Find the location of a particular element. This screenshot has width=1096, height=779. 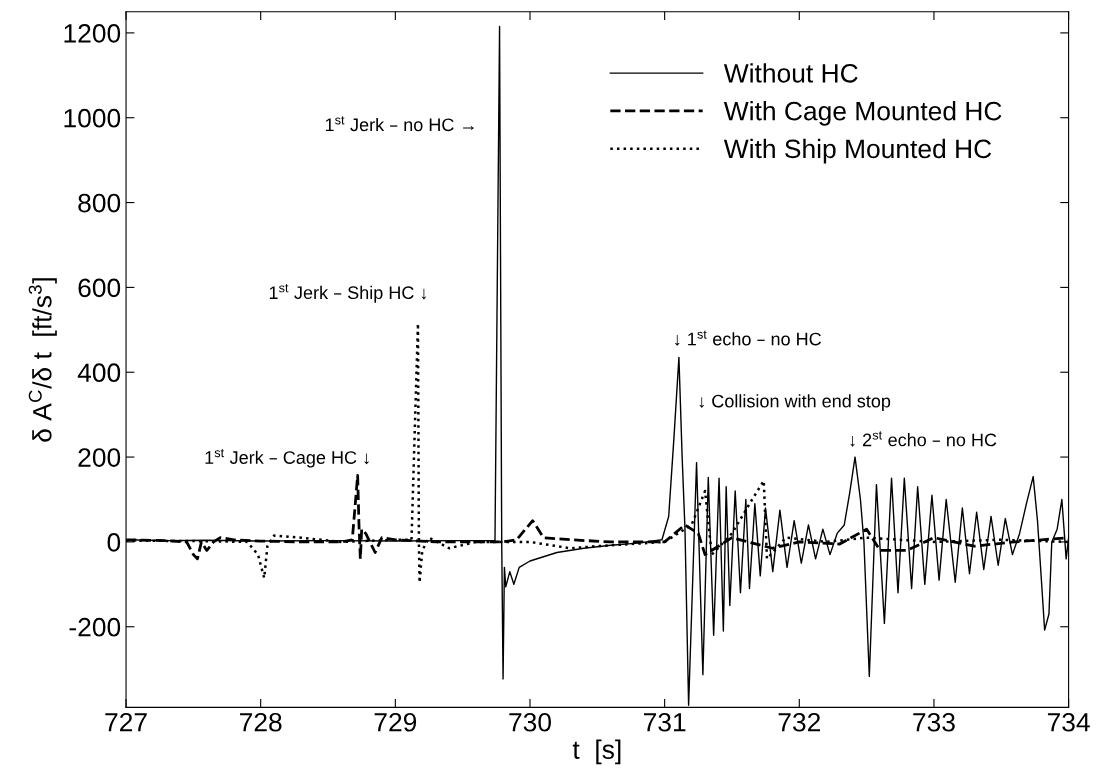

x-tick-label: 731 is located at coordinates (664, 722).